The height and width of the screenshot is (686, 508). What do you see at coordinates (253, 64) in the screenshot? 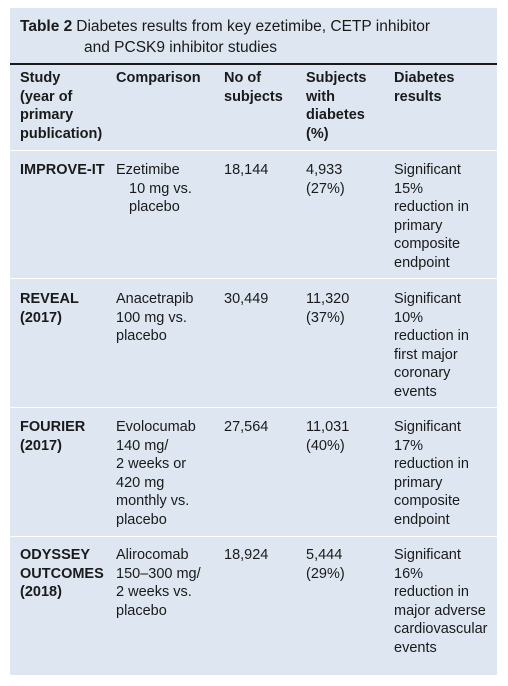
I see `header-rule` at bounding box center [253, 64].